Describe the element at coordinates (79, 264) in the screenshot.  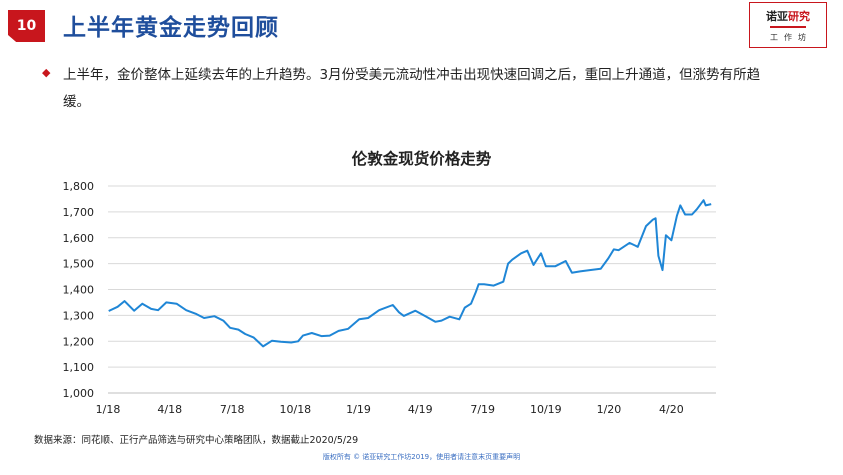
I see `y-tick-label: 1,500` at that location.